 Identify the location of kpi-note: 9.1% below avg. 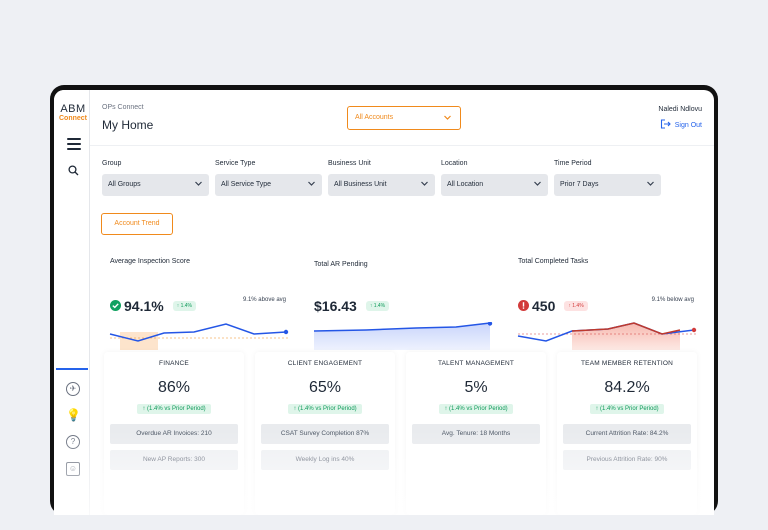
(672, 300).